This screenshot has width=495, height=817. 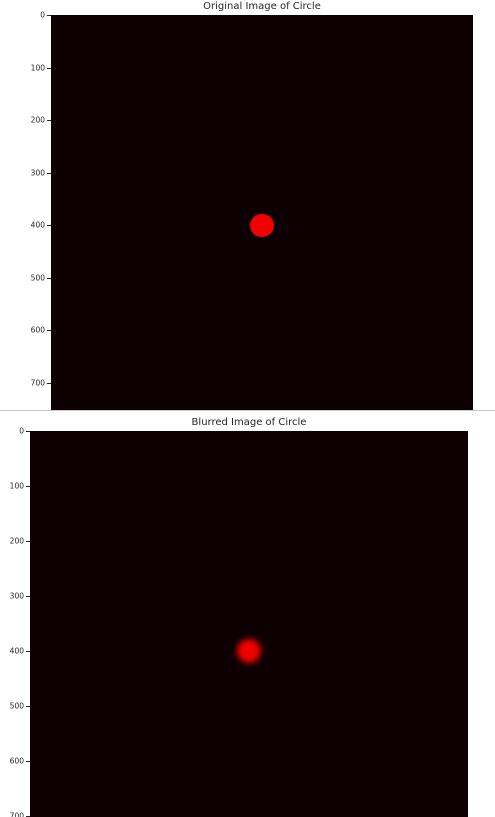 What do you see at coordinates (249, 422) in the screenshot?
I see `plot-title: Blurred Image of Circle` at bounding box center [249, 422].